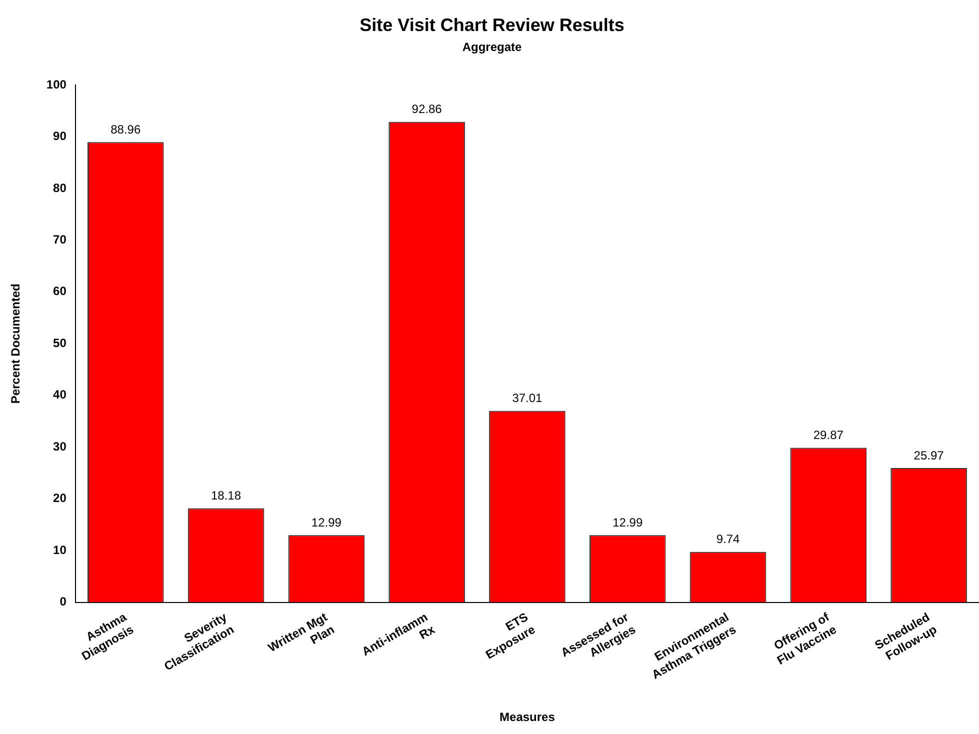 The image size is (979, 734). What do you see at coordinates (125, 129) in the screenshot?
I see `data-label: 88.96` at bounding box center [125, 129].